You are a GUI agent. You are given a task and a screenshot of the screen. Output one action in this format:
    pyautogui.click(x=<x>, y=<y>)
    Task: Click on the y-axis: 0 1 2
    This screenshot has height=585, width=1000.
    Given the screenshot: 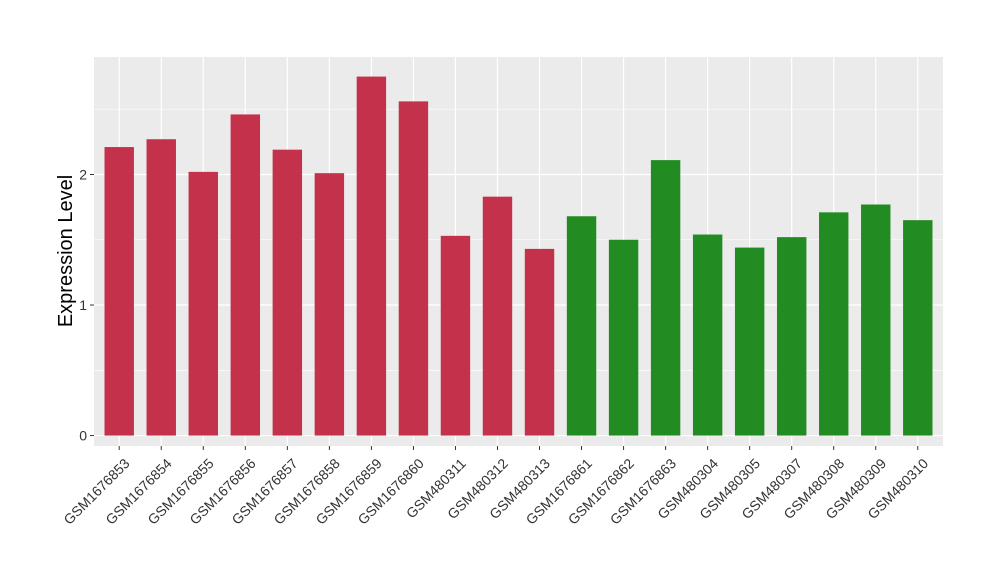 What is the action you would take?
    pyautogui.click(x=86, y=305)
    